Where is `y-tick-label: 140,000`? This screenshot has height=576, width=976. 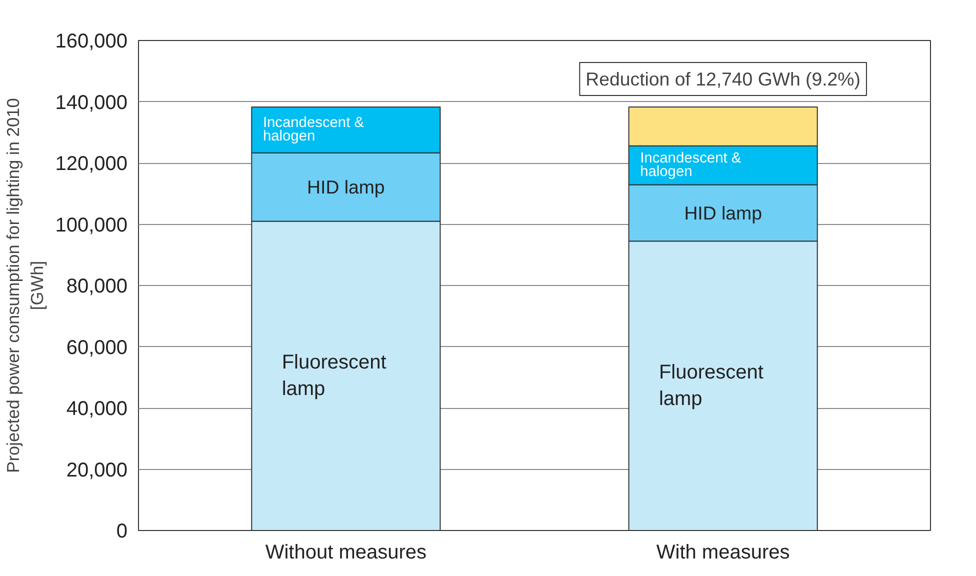
y-tick-label: 140,000 is located at coordinates (91, 103).